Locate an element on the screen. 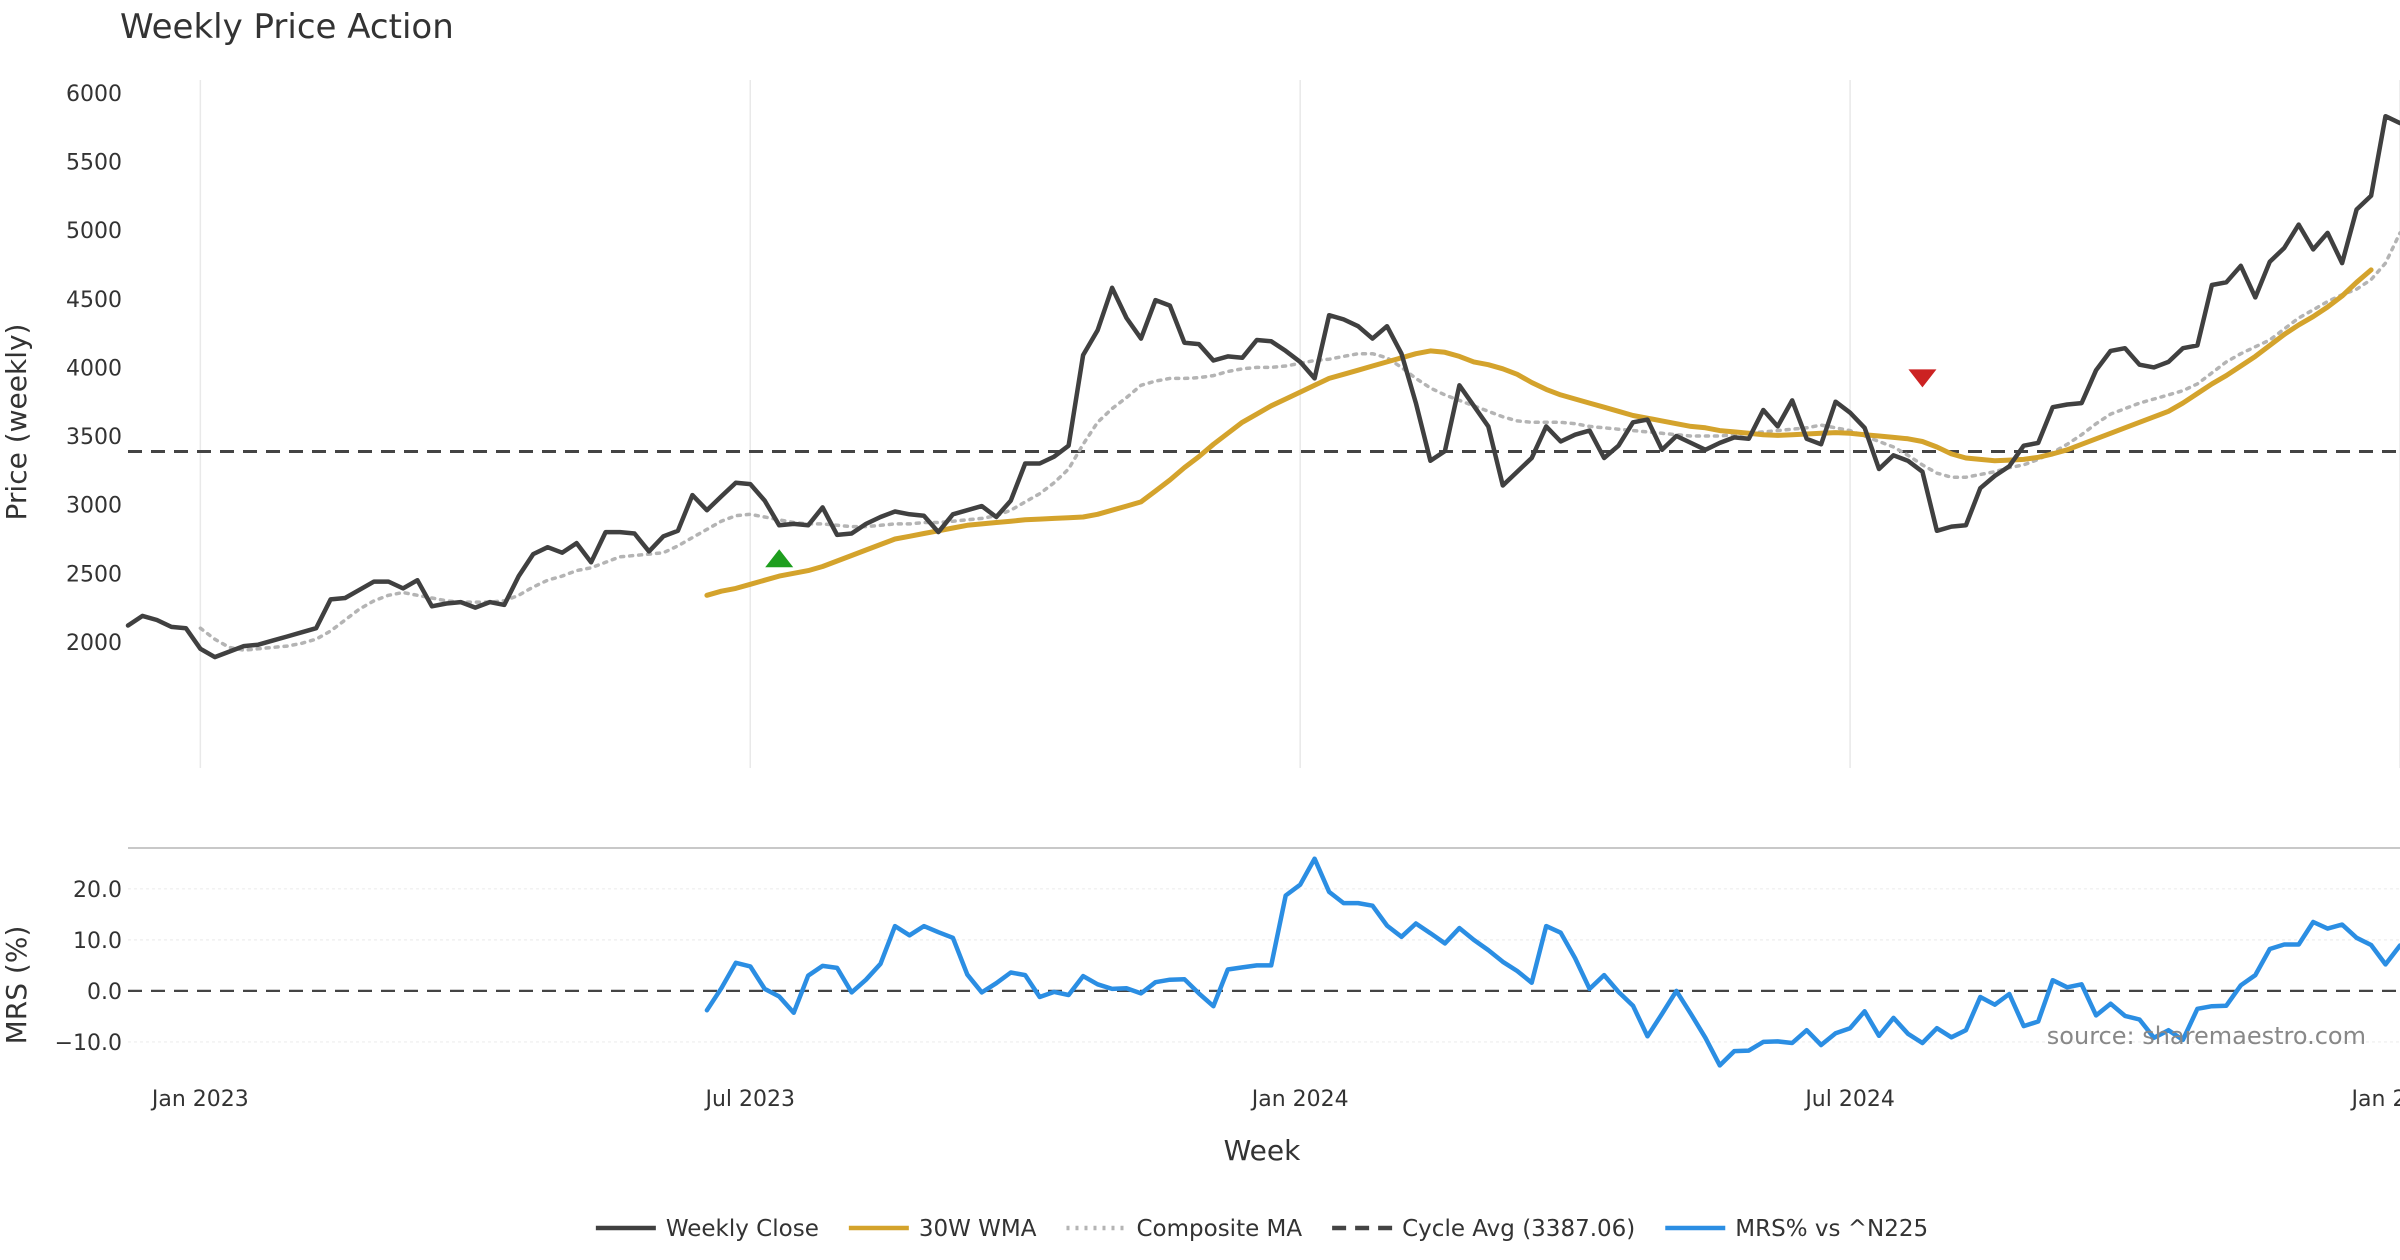  legend-label: Cycle Avg (3387.06) is located at coordinates (1518, 1229).